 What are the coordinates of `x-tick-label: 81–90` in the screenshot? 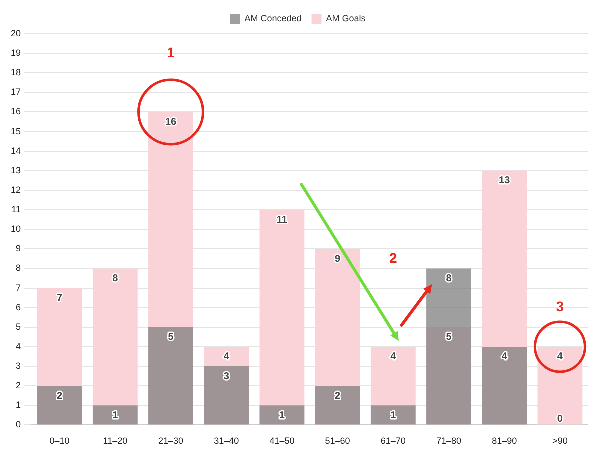 It's located at (505, 441).